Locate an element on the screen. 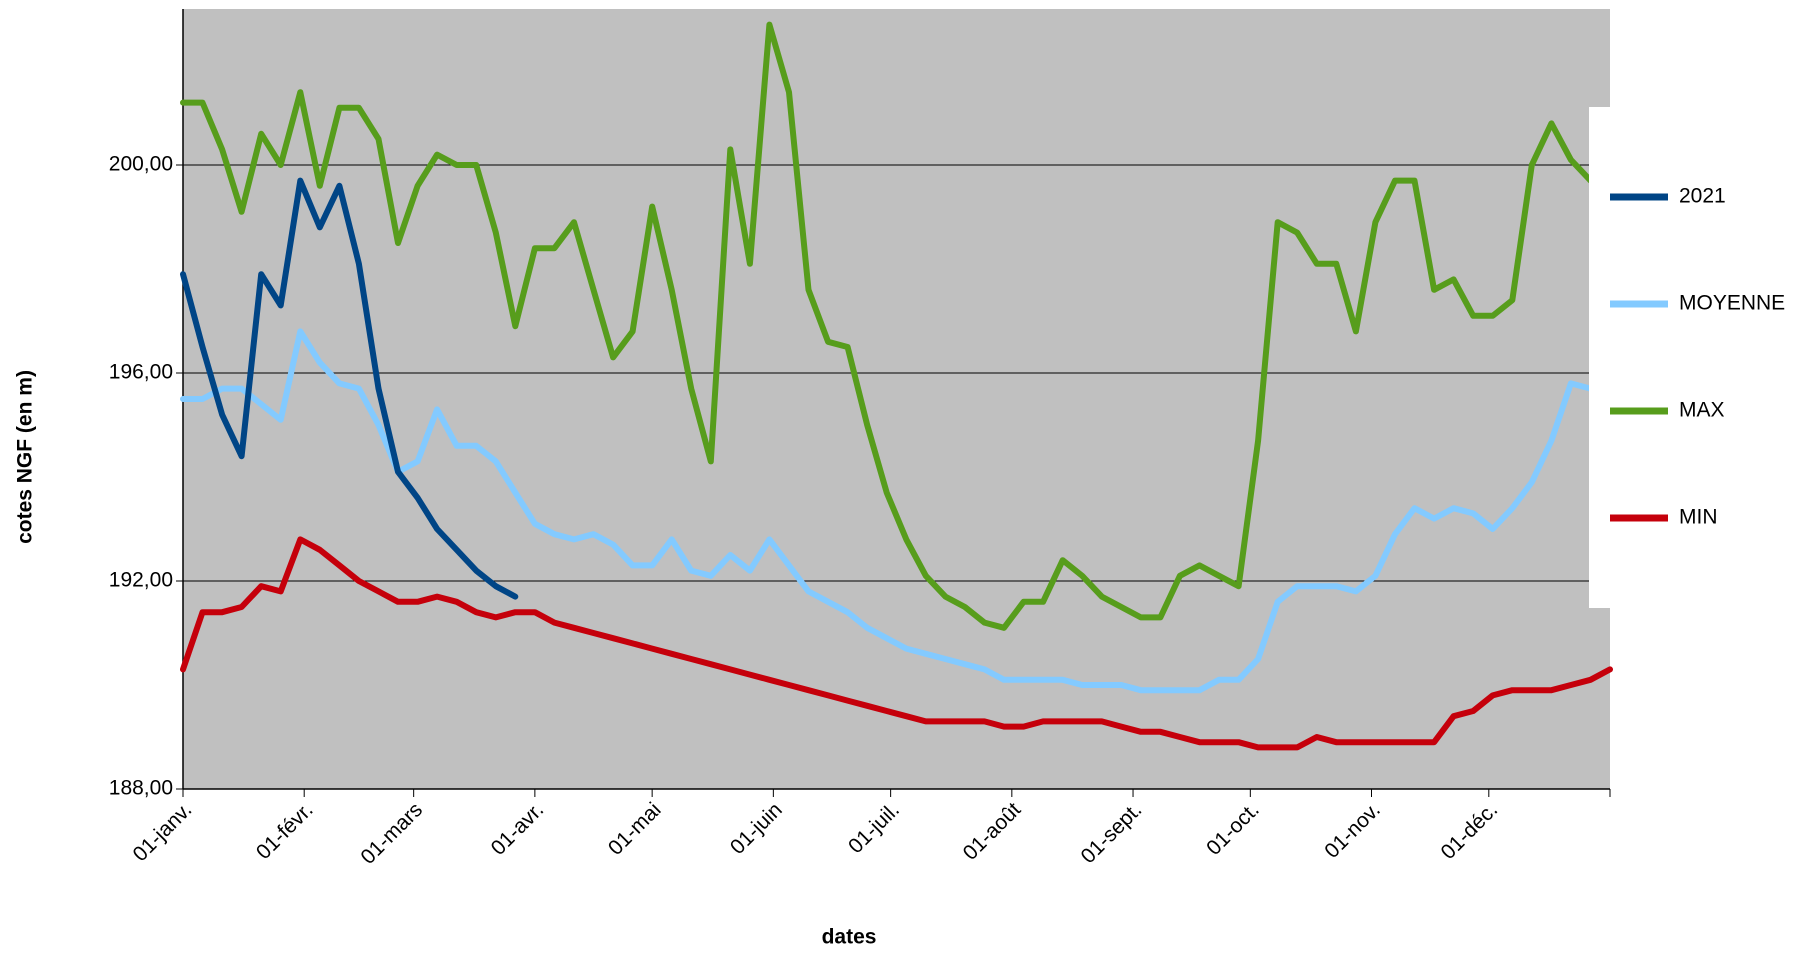 The height and width of the screenshot is (953, 1807). legend-label: MIN is located at coordinates (1698, 517).